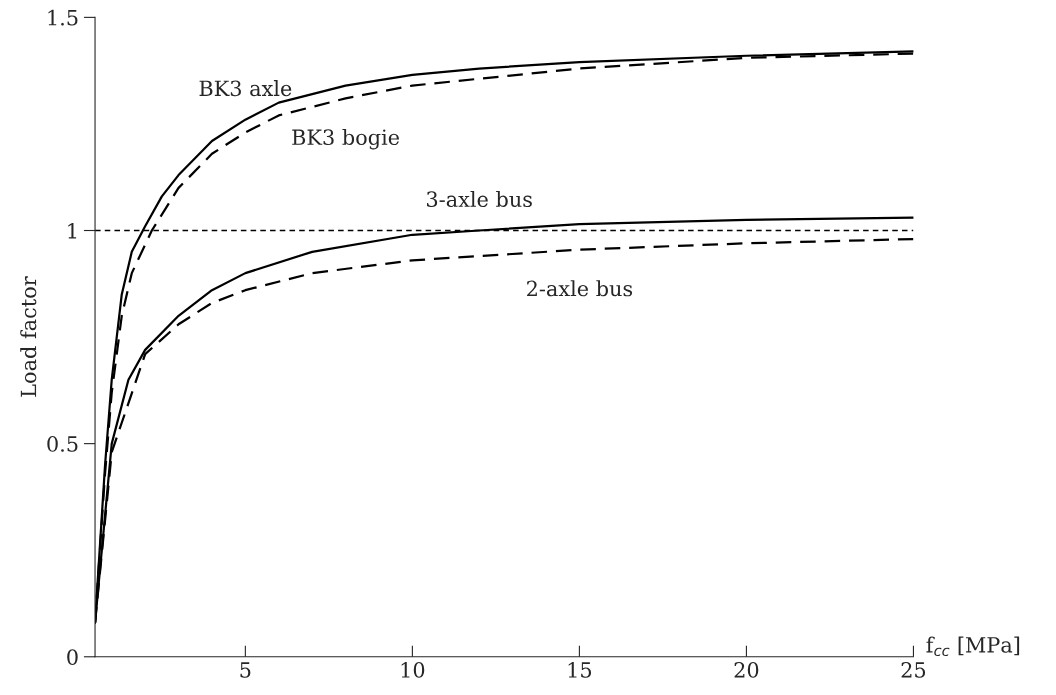  Describe the element at coordinates (479, 199) in the screenshot. I see `series-label: 3-axle bus` at that location.